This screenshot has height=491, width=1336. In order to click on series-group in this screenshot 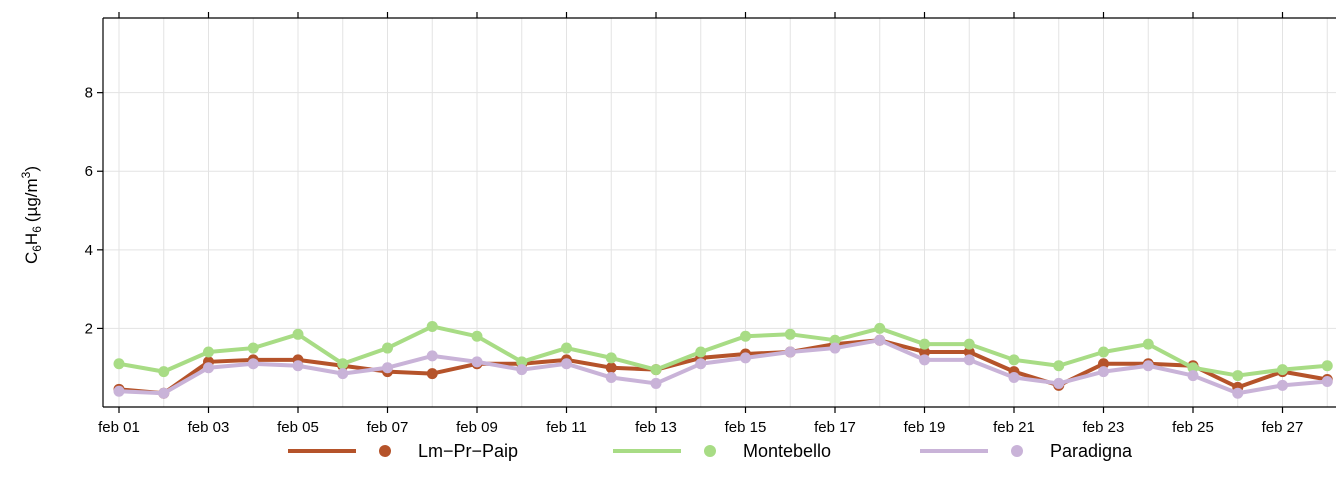, I will do `click(723, 359)`.